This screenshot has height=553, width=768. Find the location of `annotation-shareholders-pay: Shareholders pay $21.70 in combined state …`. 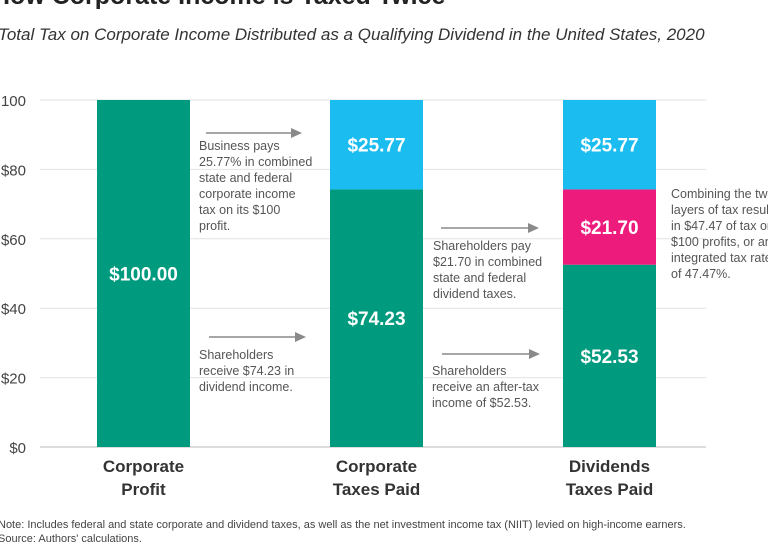

annotation-shareholders-pay: Shareholders pay $21.70 in combined state … is located at coordinates (487, 270).